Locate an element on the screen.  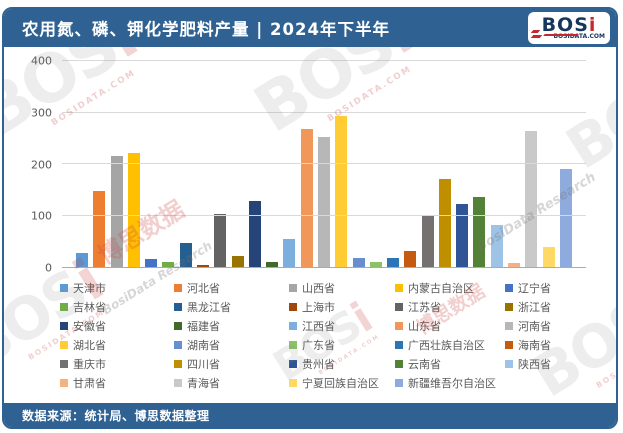
legend-label: 内蒙古自治区 is located at coordinates (441, 288).